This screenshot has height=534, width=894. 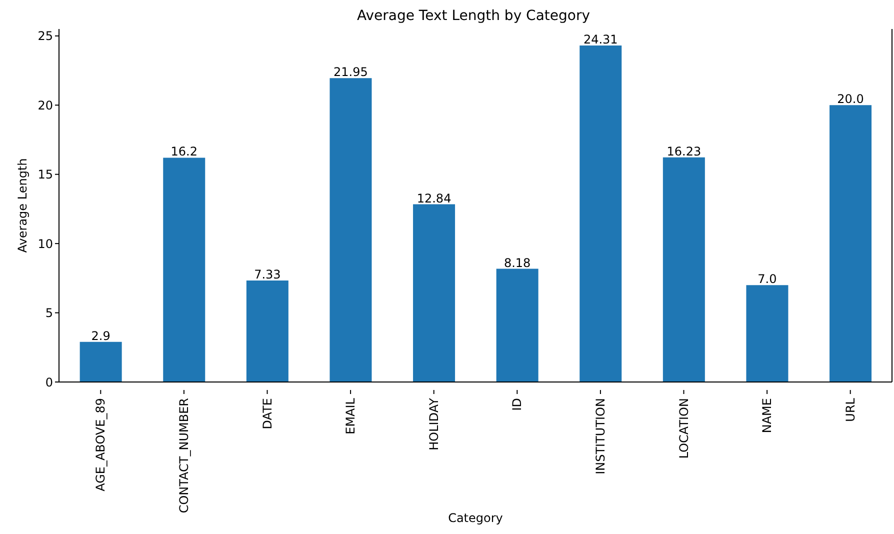 What do you see at coordinates (22, 205) in the screenshot?
I see `y-axis-title: Average Length` at bounding box center [22, 205].